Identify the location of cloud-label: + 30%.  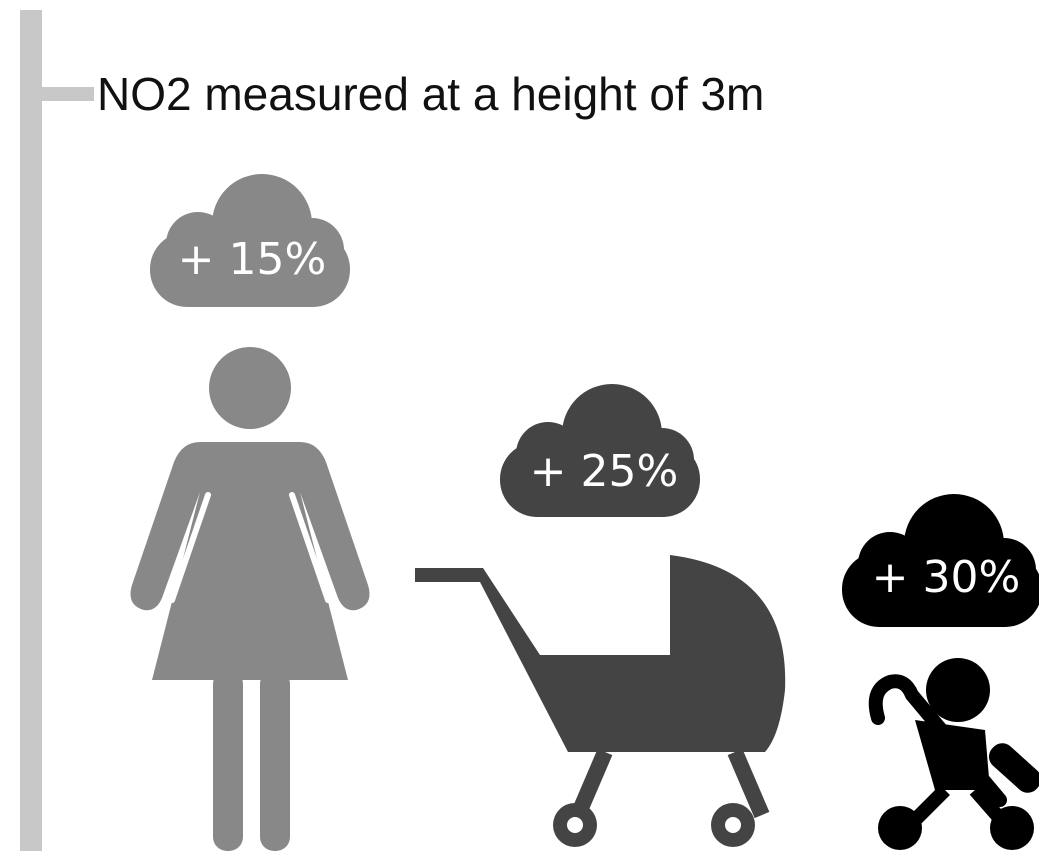
(946, 577).